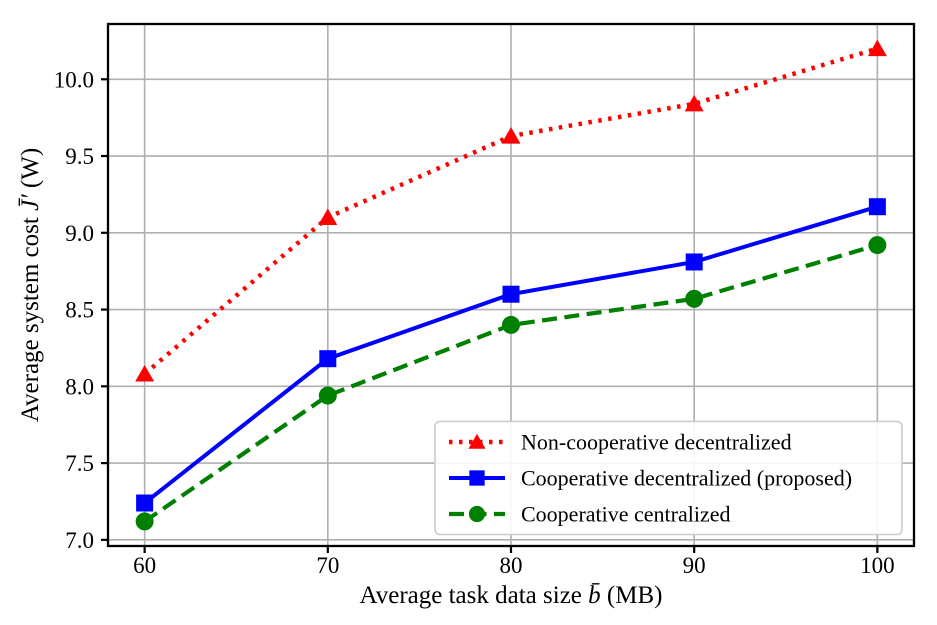 This screenshot has height=625, width=937. Describe the element at coordinates (79, 463) in the screenshot. I see `y-tick-label: 7.5` at that location.